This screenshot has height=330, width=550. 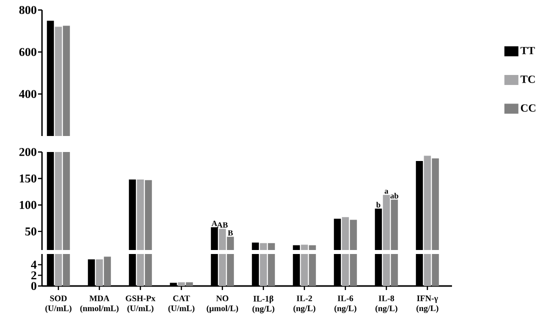 I want to click on y-tick-label: 600, so click(x=27, y=52).